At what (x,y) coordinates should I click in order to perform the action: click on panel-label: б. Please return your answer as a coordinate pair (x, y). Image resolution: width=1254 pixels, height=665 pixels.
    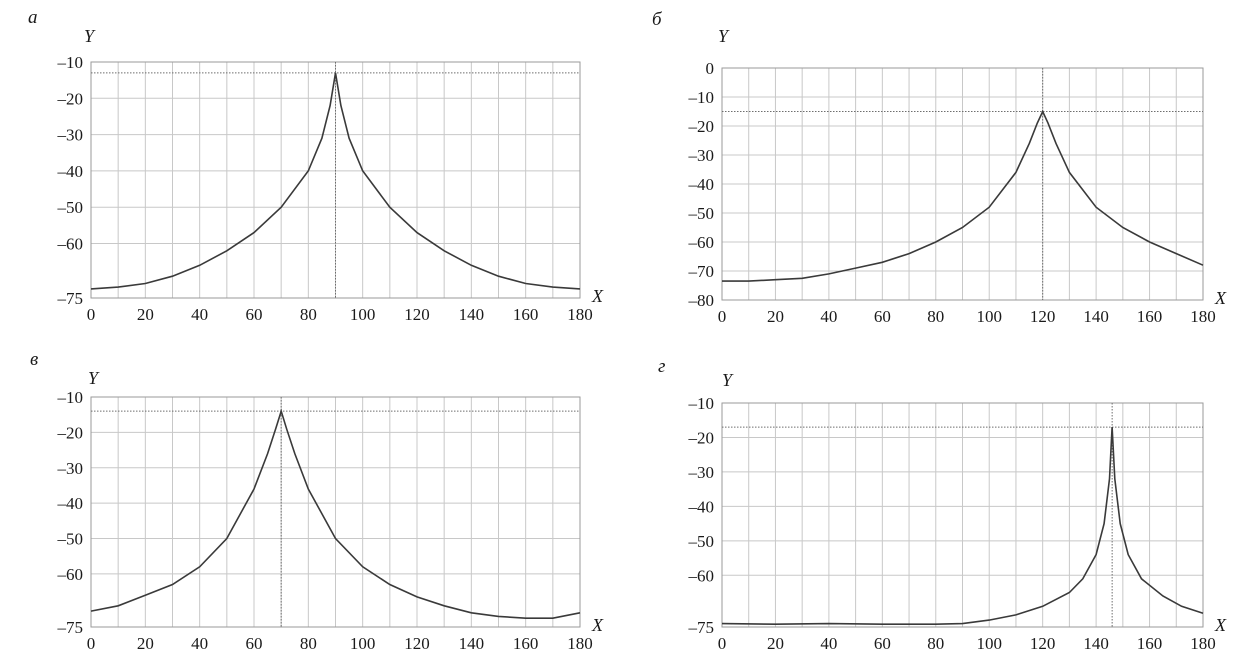
    Looking at the image, I should click on (657, 19).